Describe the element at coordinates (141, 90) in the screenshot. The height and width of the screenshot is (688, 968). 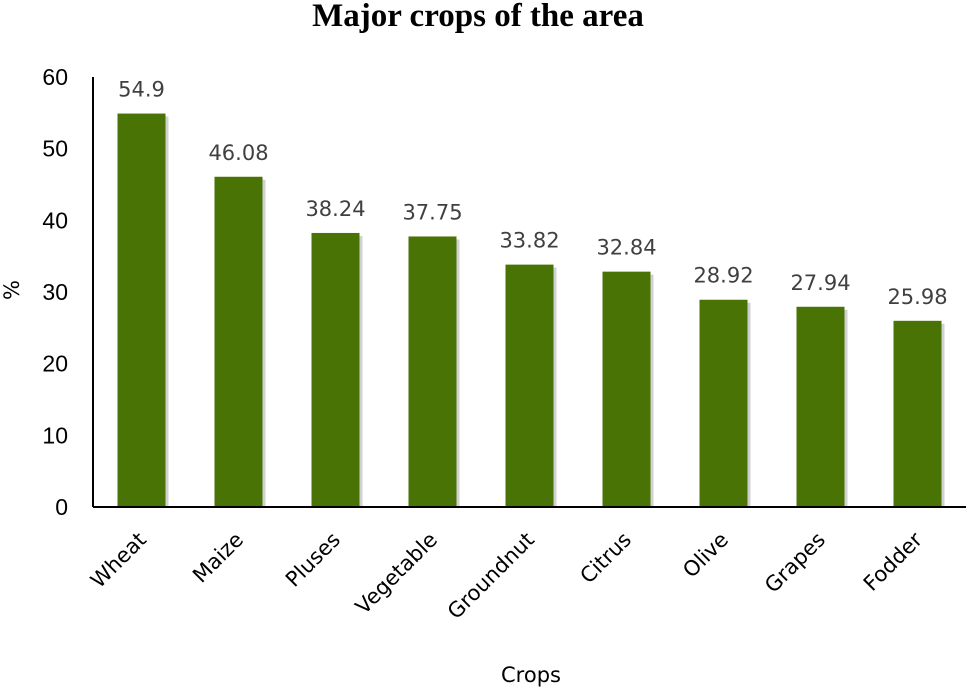
I see `data-label: 54.9` at that location.